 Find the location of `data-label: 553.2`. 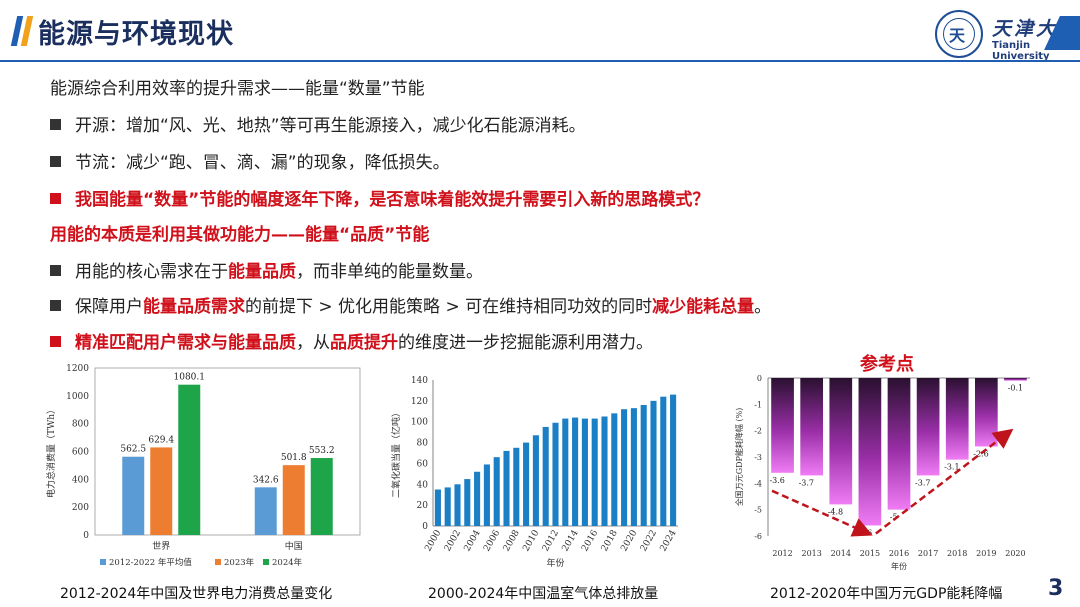

data-label: 553.2 is located at coordinates (322, 451).